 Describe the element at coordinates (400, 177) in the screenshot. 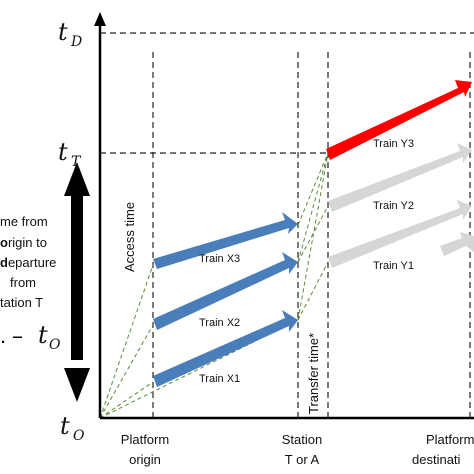

I see `train-y2-arrow` at that location.